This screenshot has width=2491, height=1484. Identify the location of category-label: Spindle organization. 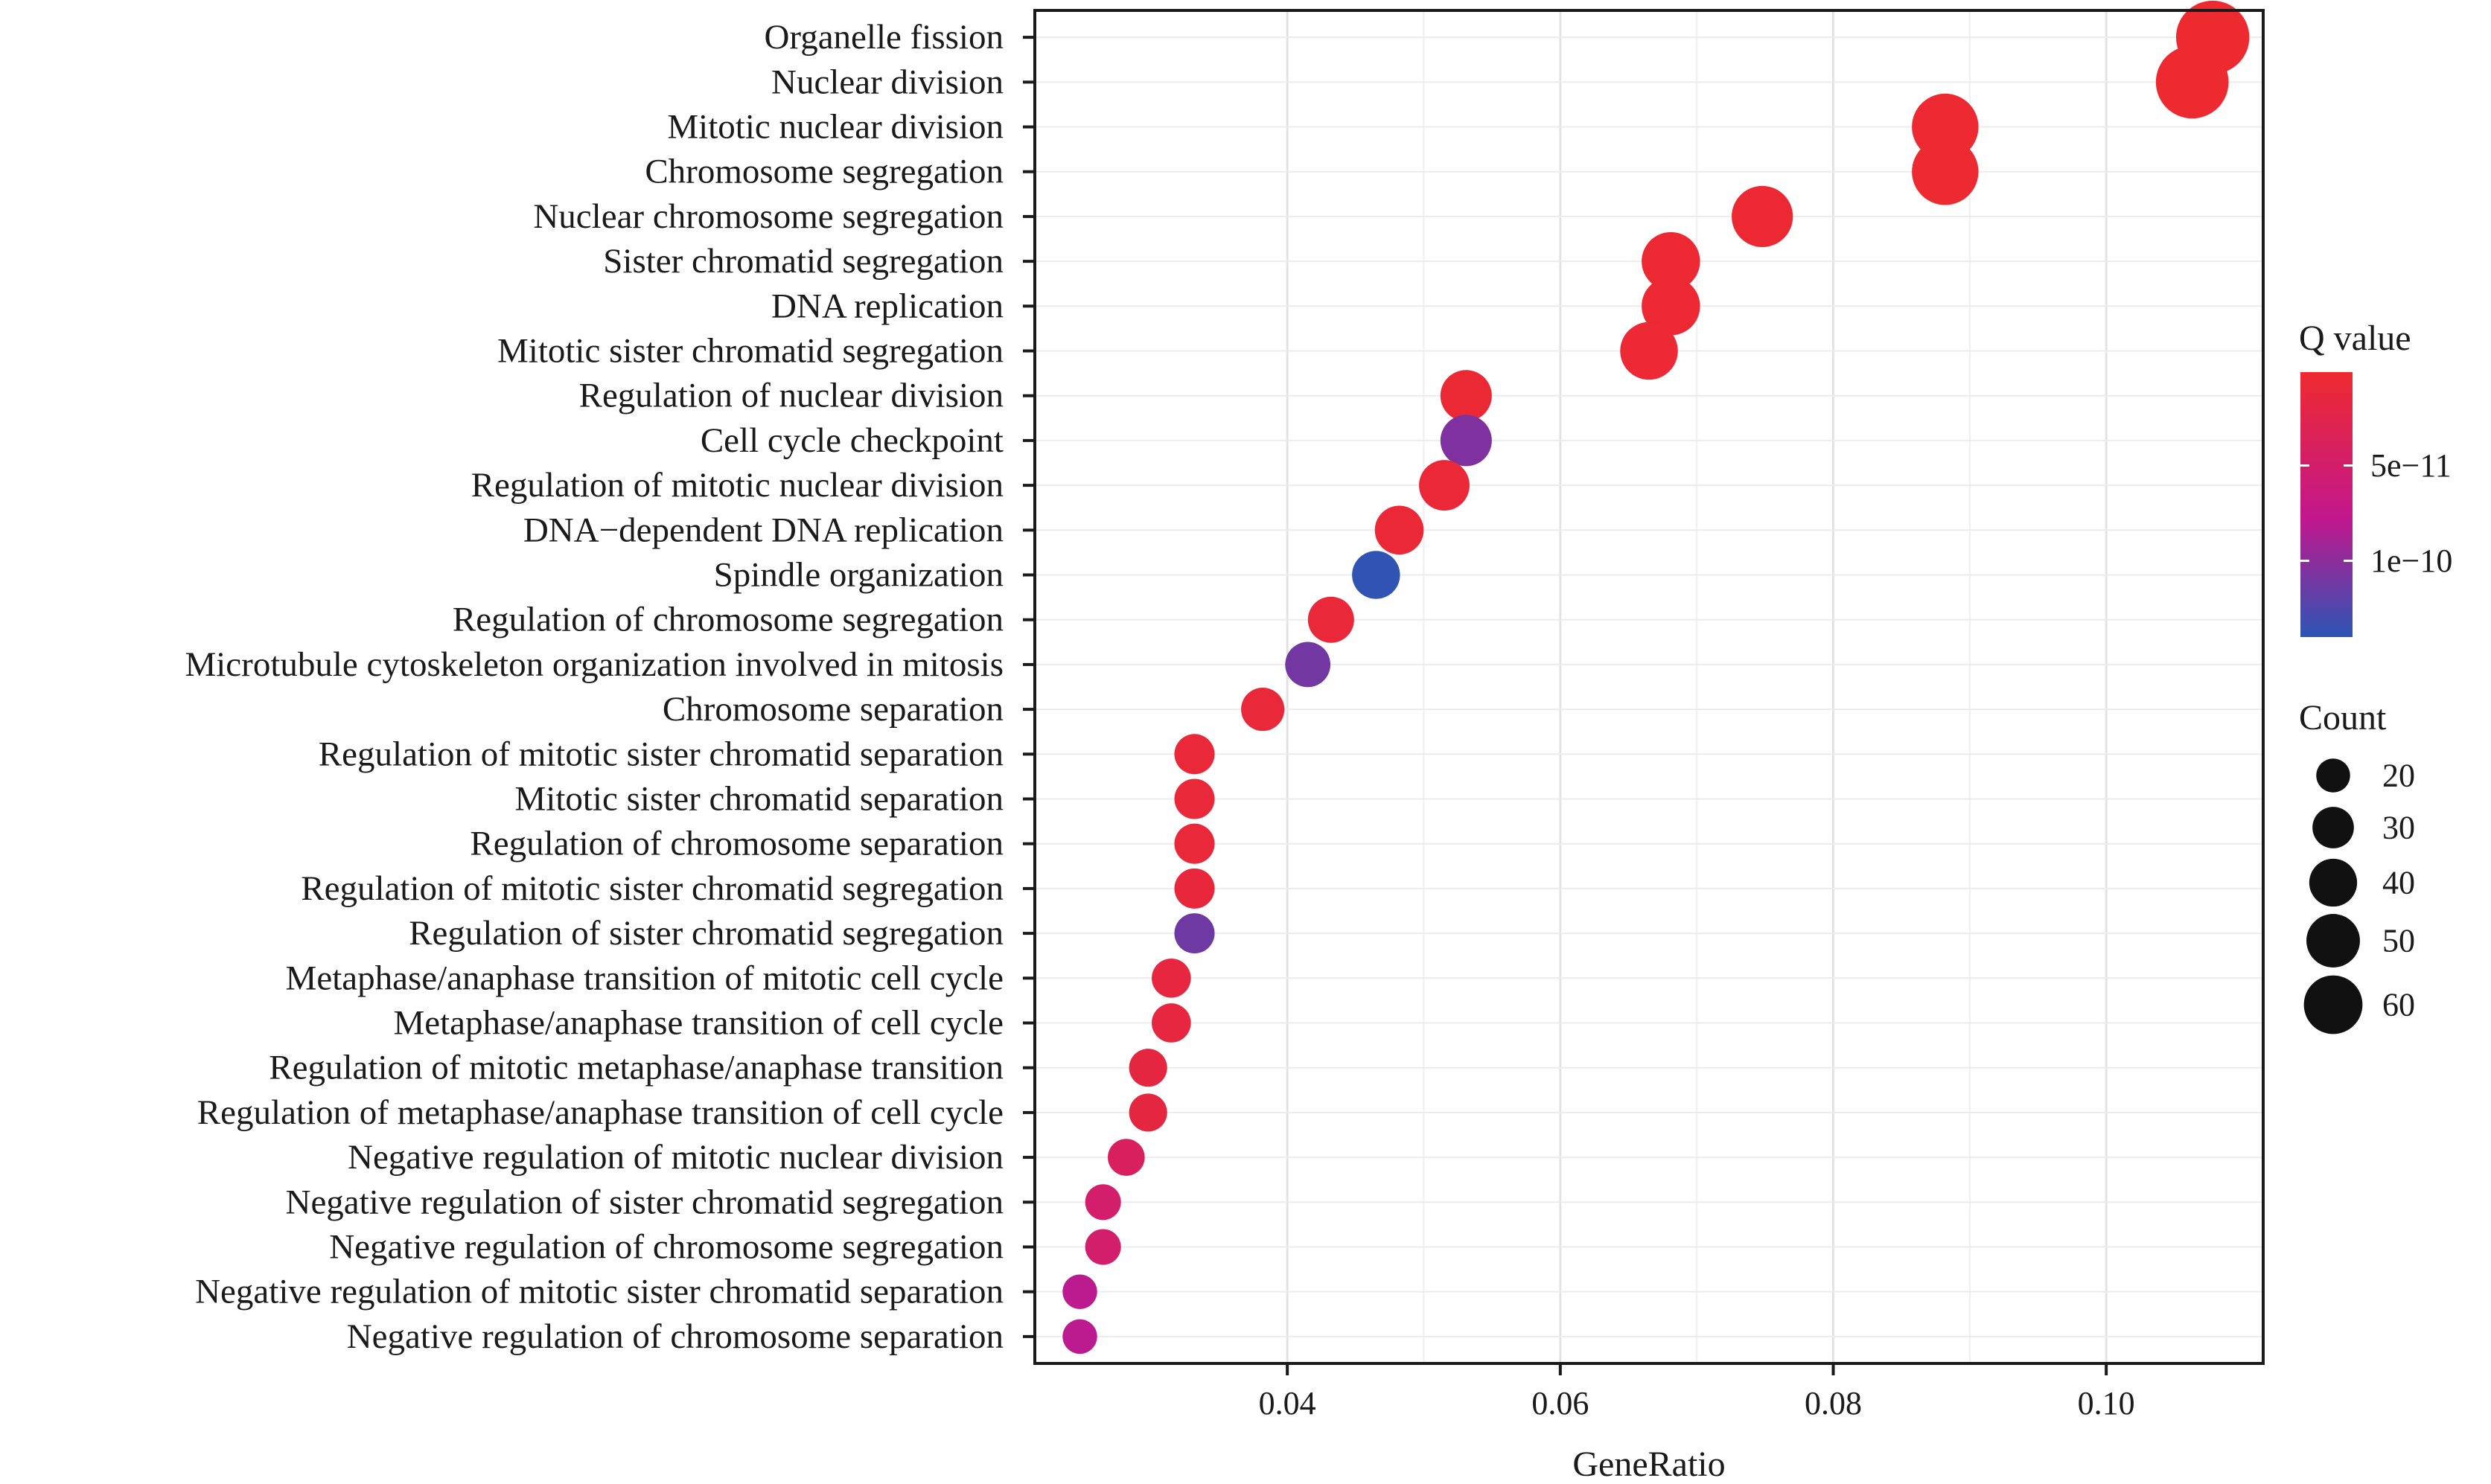
(859, 575).